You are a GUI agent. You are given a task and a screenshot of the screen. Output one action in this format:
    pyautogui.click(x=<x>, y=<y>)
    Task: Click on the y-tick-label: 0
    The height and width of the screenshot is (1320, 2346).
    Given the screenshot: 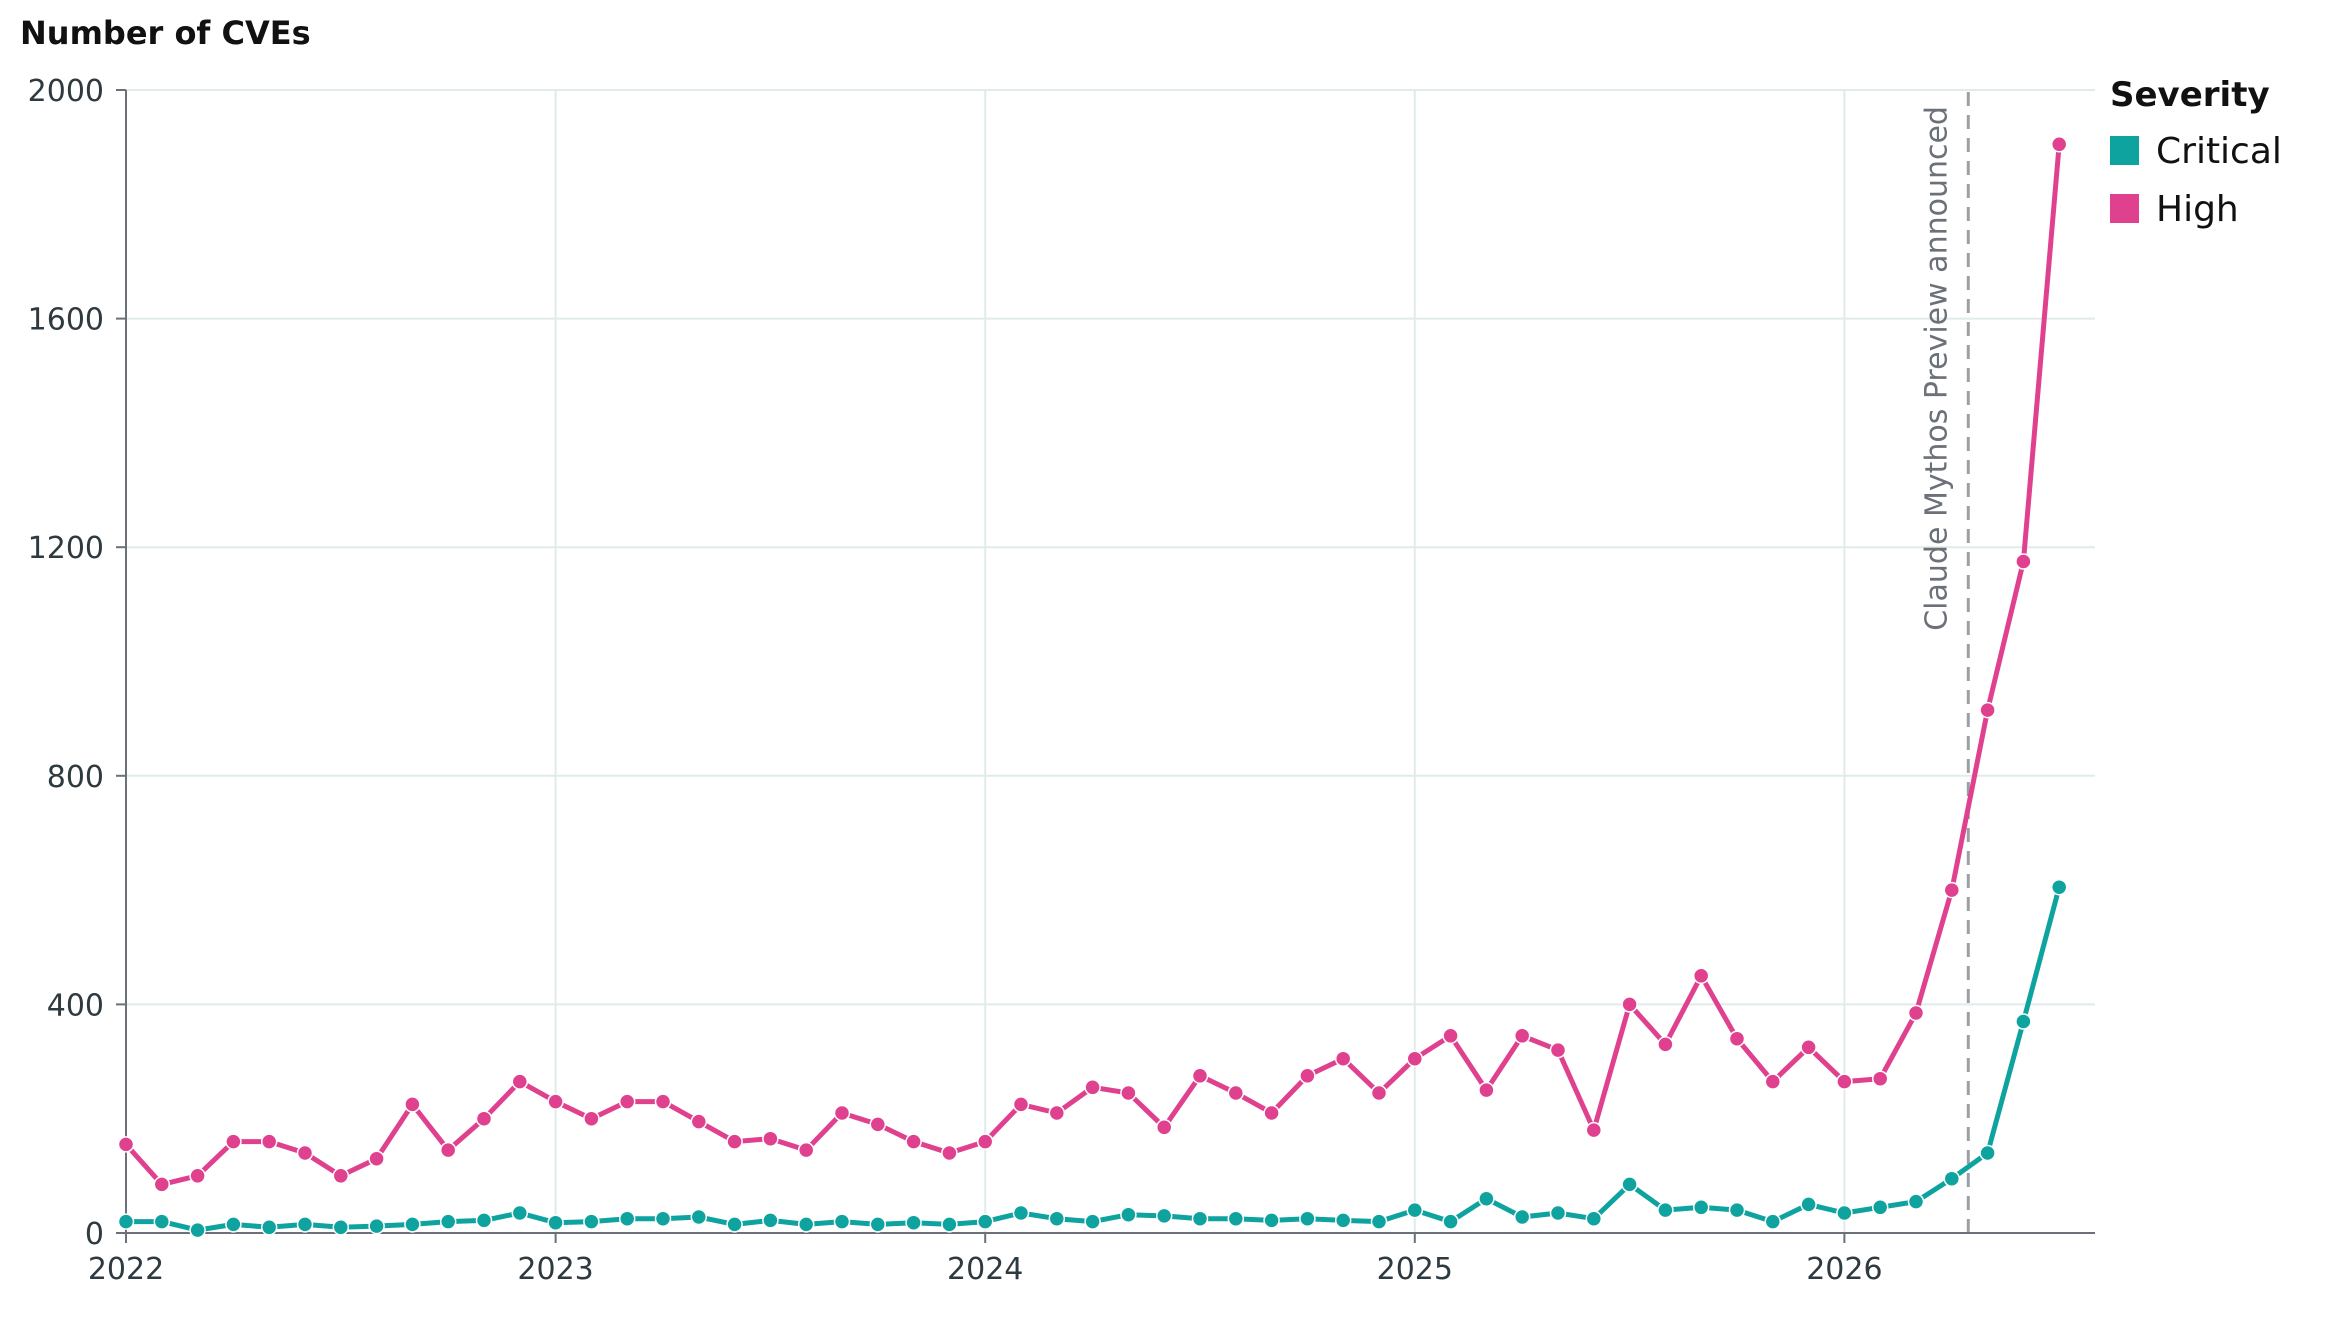 What is the action you would take?
    pyautogui.click(x=94, y=1234)
    